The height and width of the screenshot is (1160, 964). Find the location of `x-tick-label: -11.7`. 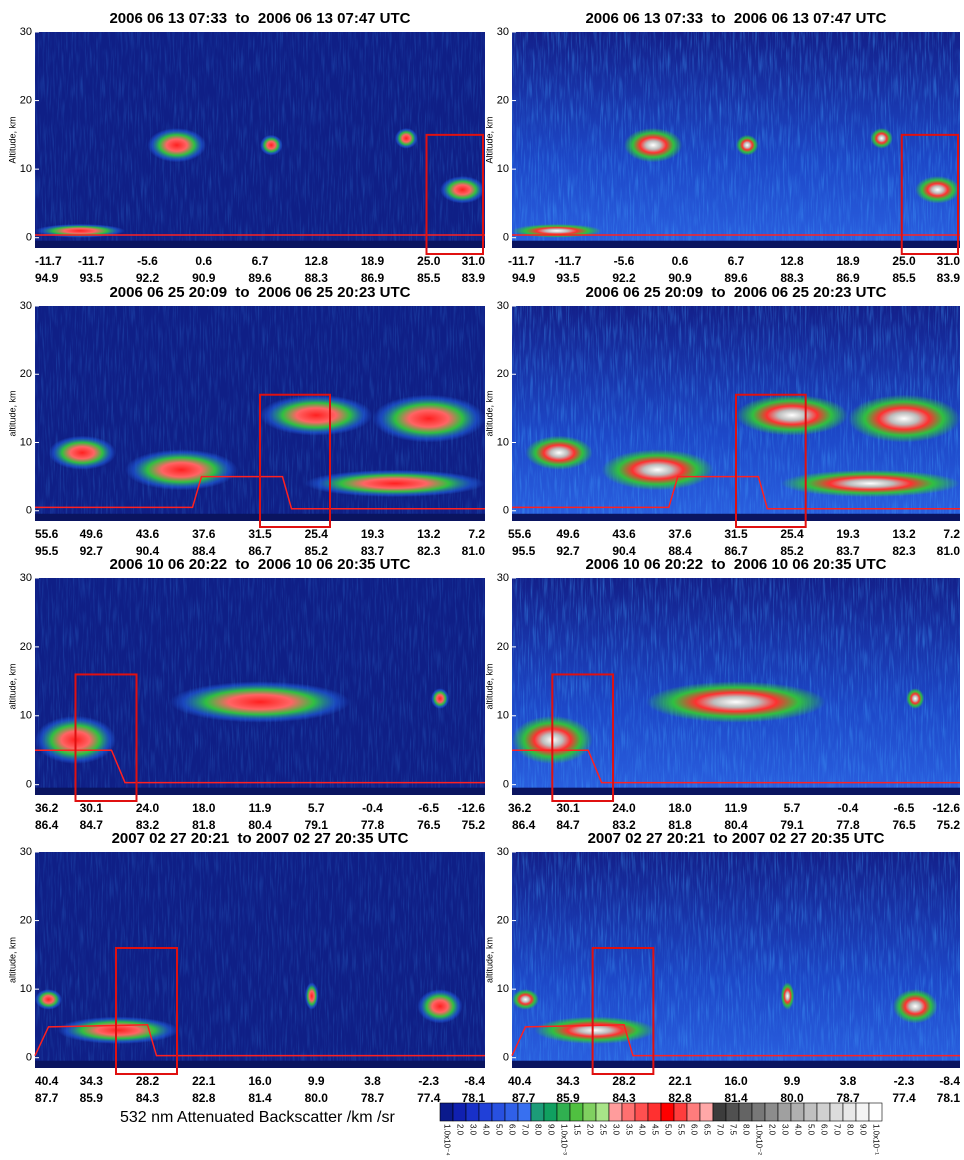

x-tick-label: -11.7 is located at coordinates (48, 261).